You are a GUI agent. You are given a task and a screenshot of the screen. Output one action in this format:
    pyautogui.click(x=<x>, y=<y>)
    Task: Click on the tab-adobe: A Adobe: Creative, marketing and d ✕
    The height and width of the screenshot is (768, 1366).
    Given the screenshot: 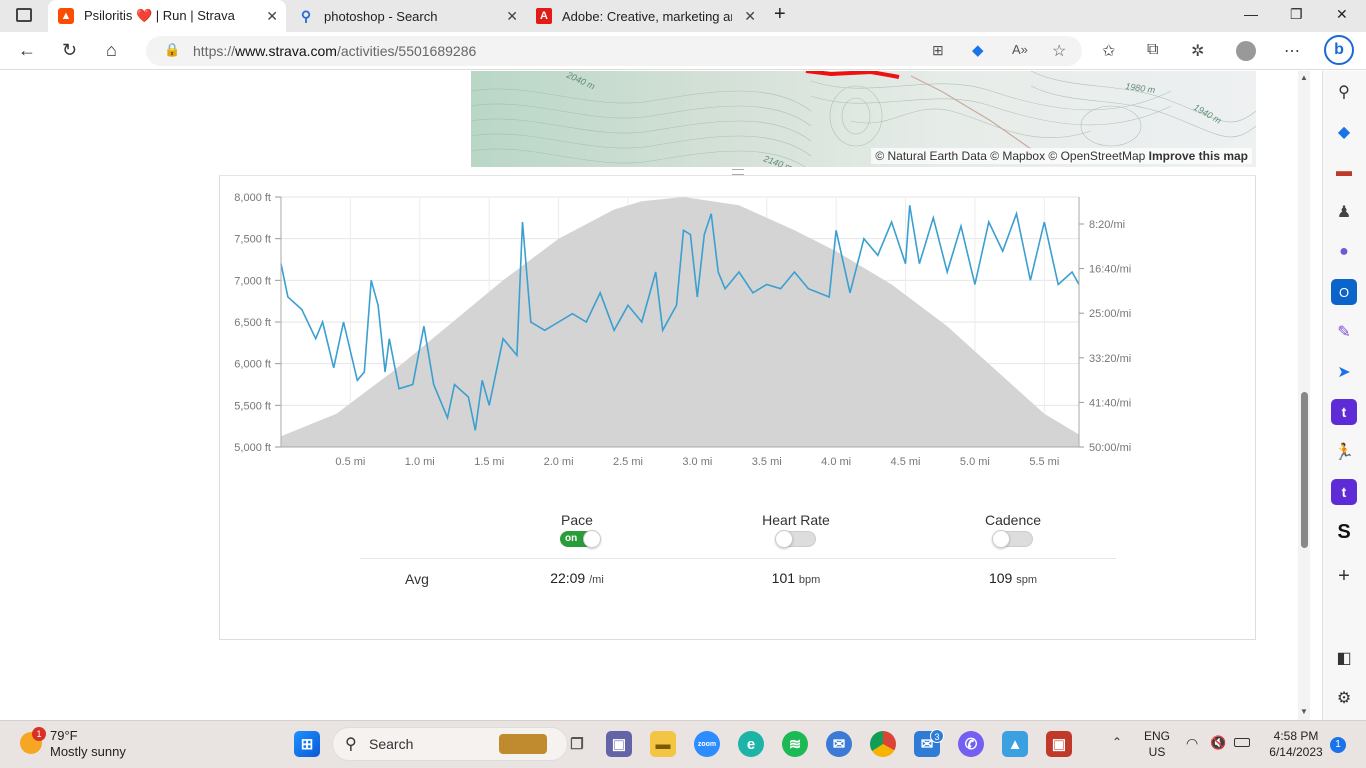 What is the action you would take?
    pyautogui.click(x=646, y=16)
    